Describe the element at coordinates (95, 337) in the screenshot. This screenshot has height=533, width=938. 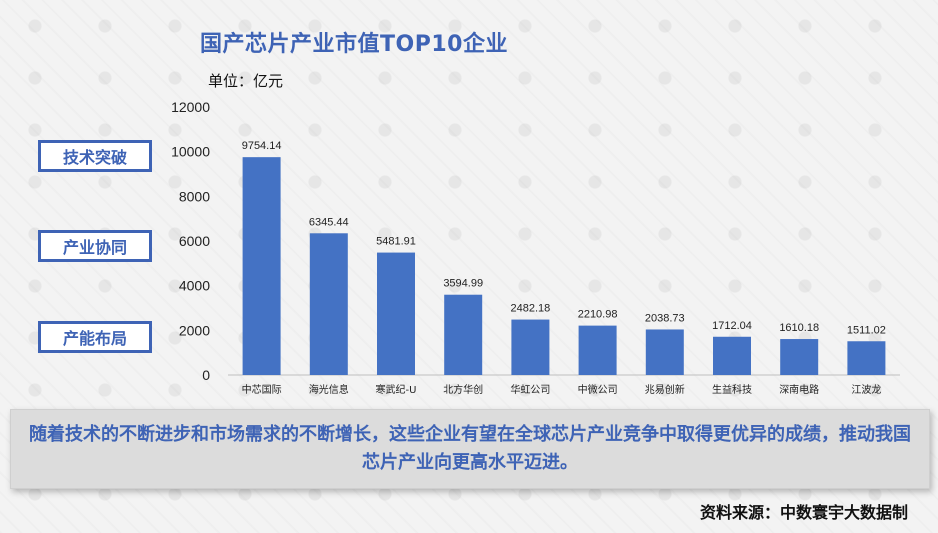
I see `side-label-capacity-layout: 产能布局` at that location.